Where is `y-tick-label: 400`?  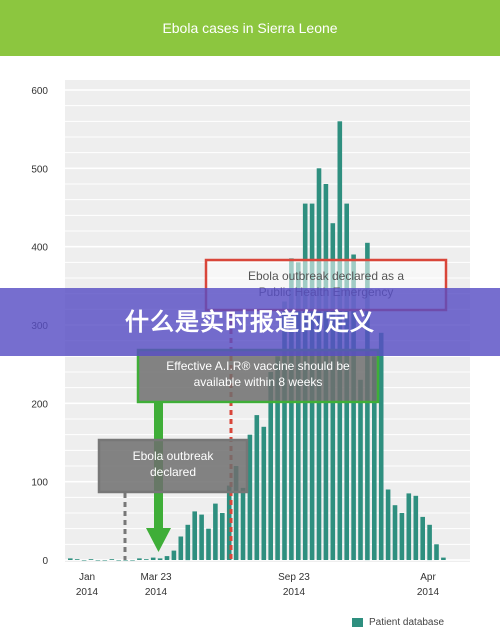
y-tick-label: 400 is located at coordinates (39, 248).